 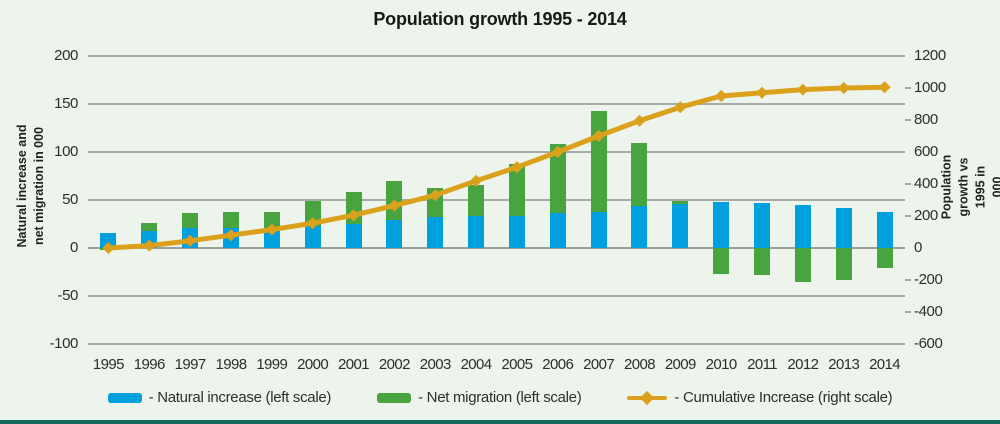 What do you see at coordinates (64, 343) in the screenshot?
I see `left-axis-tick-label: -100` at bounding box center [64, 343].